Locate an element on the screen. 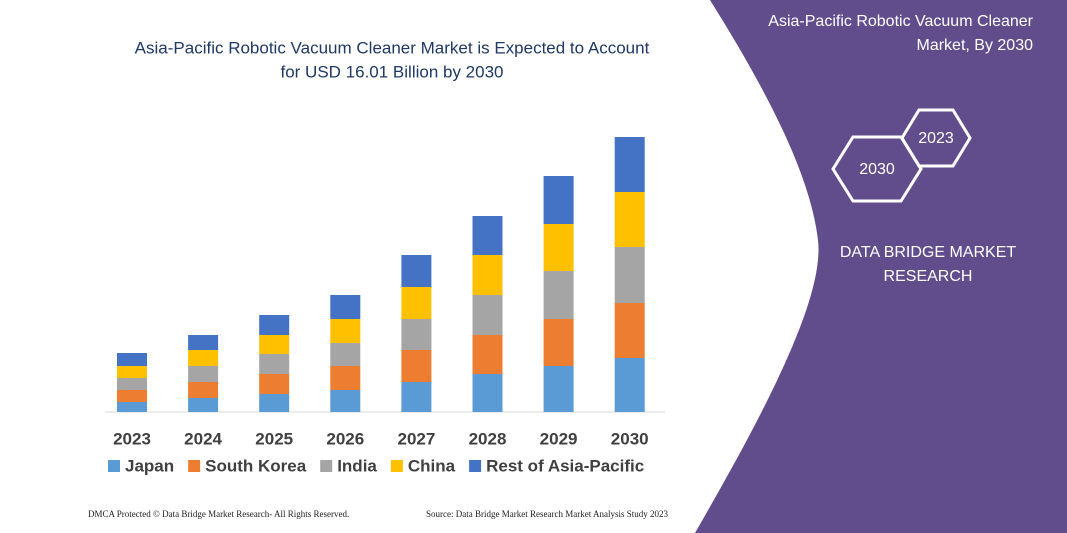 This screenshot has height=533, width=1067. x-tick-label: 2027 is located at coordinates (416, 438).